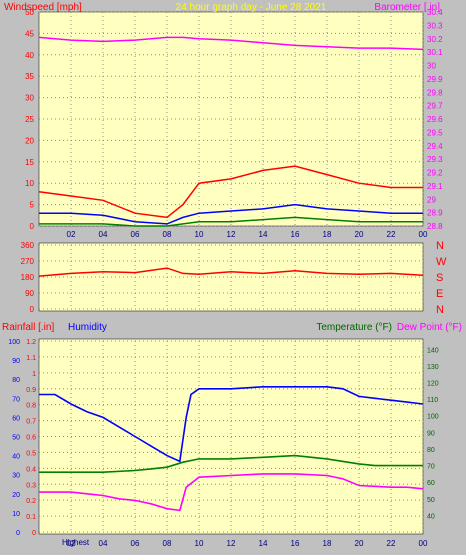 This screenshot has height=555, width=466. Describe the element at coordinates (16, 476) in the screenshot. I see `humidity-tick-label: 30` at that location.